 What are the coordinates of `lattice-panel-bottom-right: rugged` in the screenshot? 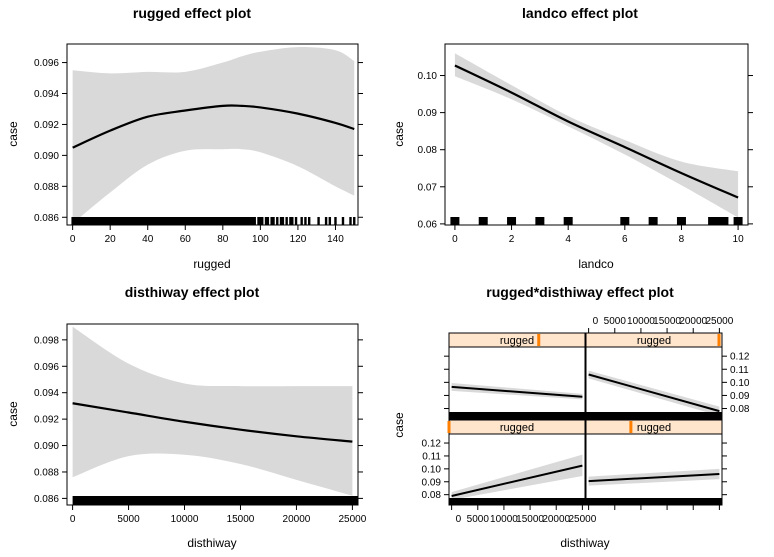 It's located at (654, 462).